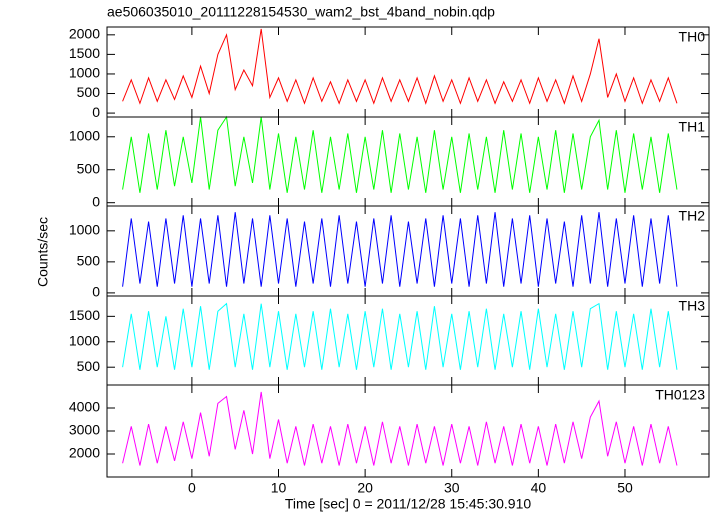 Image resolution: width=717 pixels, height=516 pixels. What do you see at coordinates (692, 216) in the screenshot?
I see `panel-label: TH2` at bounding box center [692, 216].